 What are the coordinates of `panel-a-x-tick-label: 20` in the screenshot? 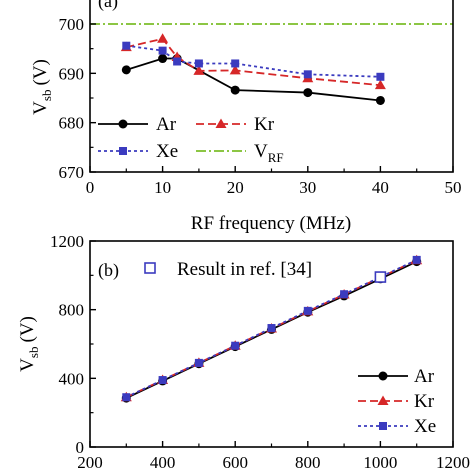 It's located at (235, 187).